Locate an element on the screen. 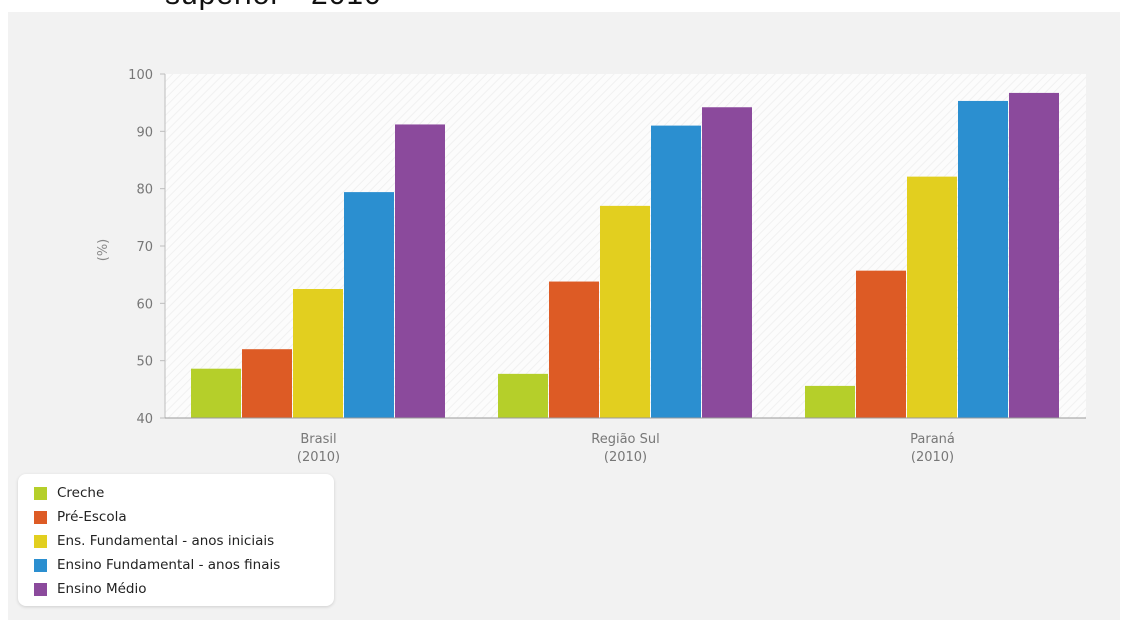 Image resolution: width=1131 pixels, height=622 pixels. legend-label: Pré-Escola is located at coordinates (92, 517).